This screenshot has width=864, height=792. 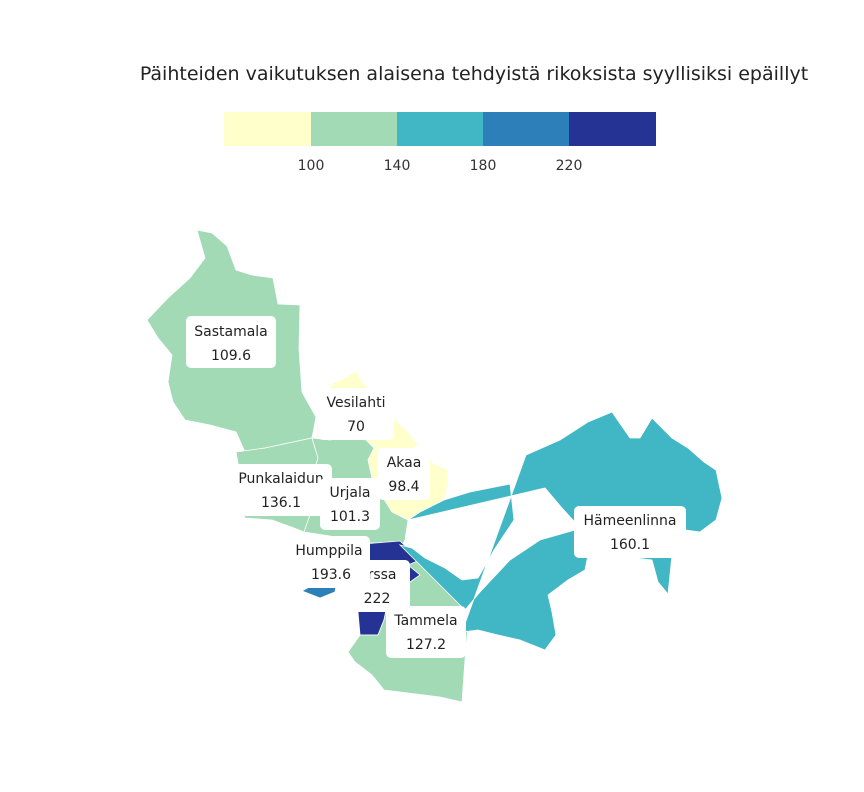 I want to click on label-humppila-name: Humppila, so click(x=328, y=551).